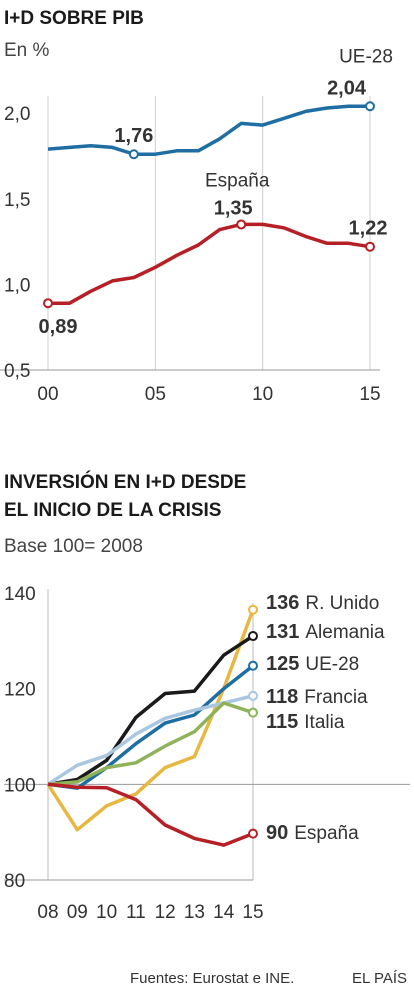 The width and height of the screenshot is (414, 992). Describe the element at coordinates (17, 200) in the screenshot. I see `chart1-ytick-label: 1,5` at that location.